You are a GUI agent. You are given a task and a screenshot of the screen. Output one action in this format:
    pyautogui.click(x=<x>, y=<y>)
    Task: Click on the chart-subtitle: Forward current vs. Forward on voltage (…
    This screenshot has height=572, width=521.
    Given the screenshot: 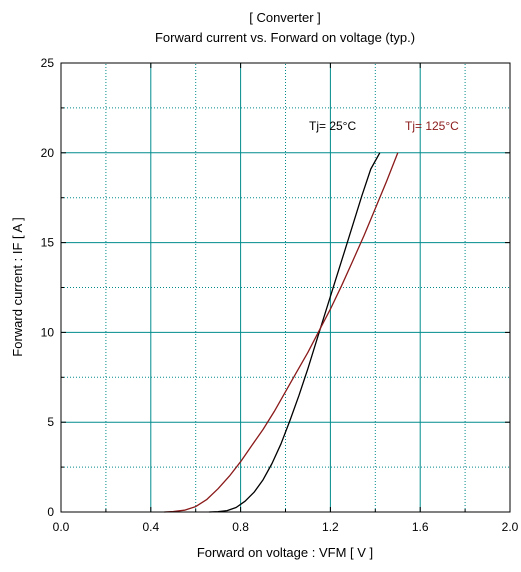 What is the action you would take?
    pyautogui.click(x=285, y=37)
    